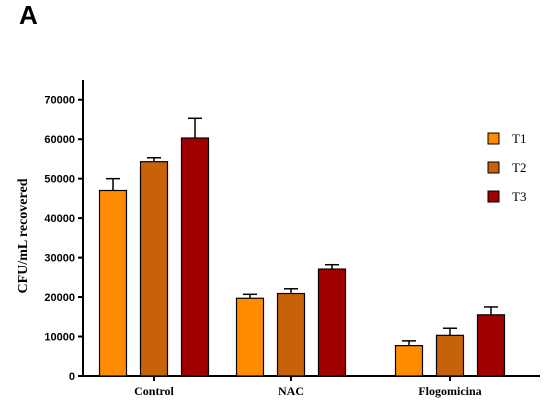  Describe the element at coordinates (23, 235) in the screenshot. I see `y-axis-title: CFU/mL recovered` at that location.